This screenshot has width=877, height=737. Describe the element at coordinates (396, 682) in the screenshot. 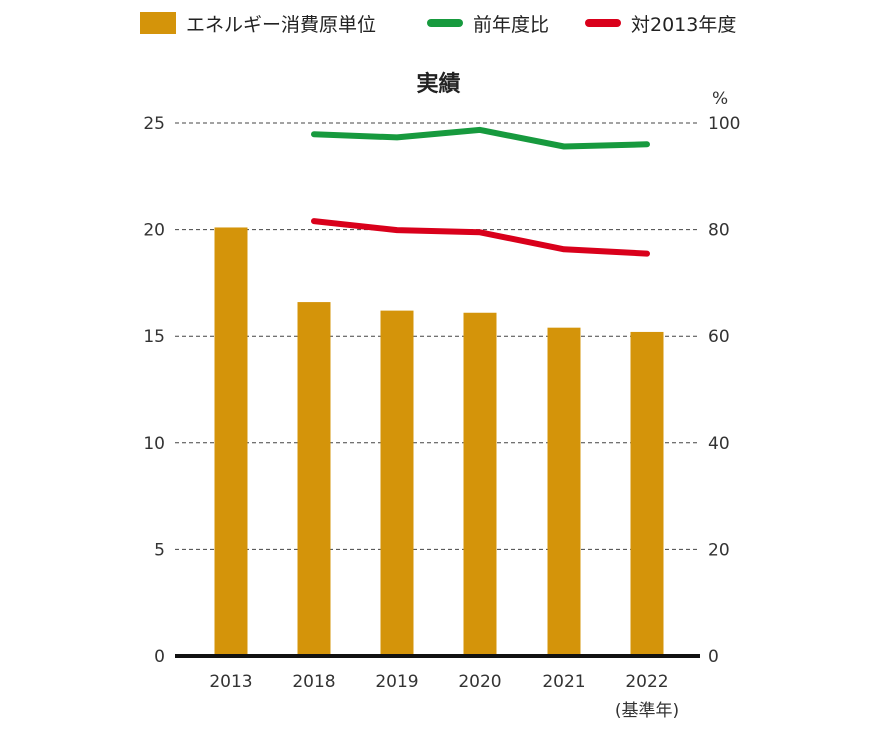

I see `x-tick-label: 2019` at that location.